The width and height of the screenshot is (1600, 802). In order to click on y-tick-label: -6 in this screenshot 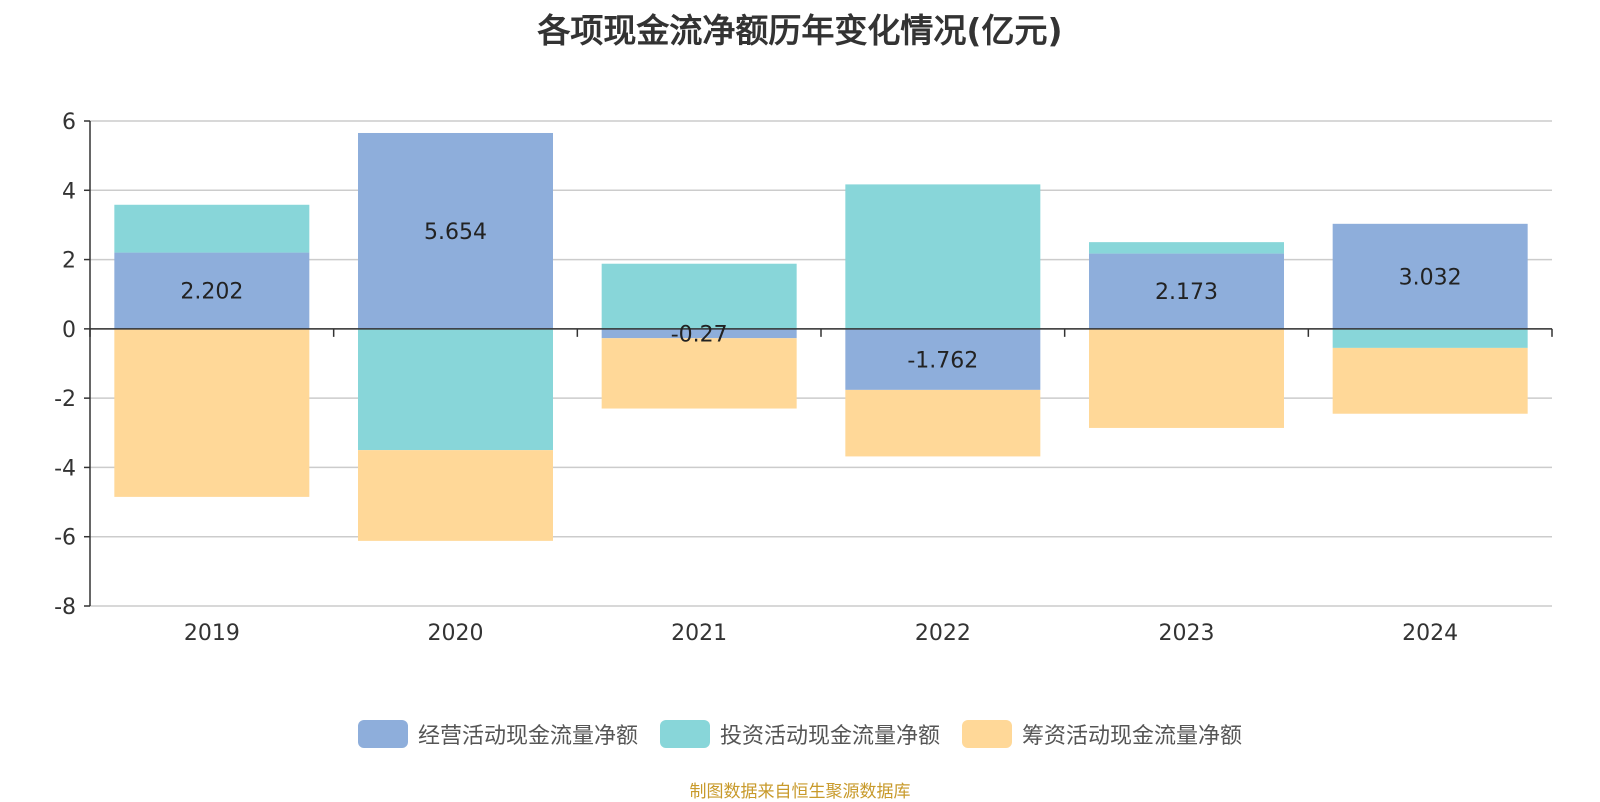, I will do `click(65, 538)`.